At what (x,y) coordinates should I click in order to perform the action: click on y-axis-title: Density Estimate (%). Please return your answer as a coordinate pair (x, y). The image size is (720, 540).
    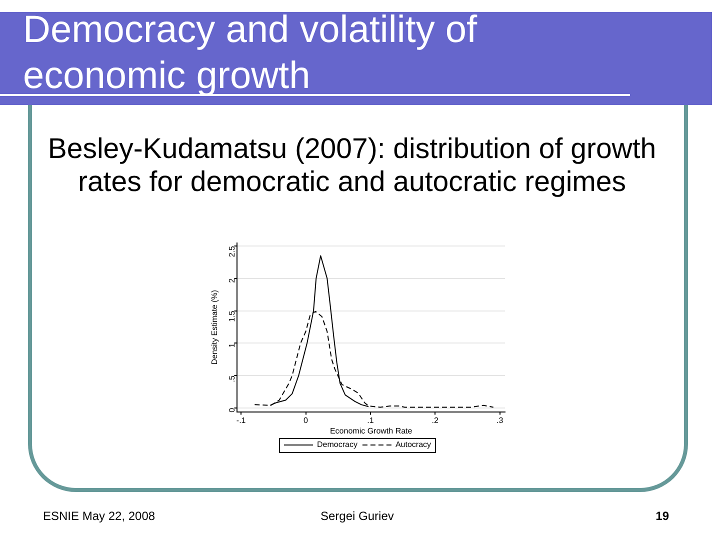
    Looking at the image, I should click on (215, 327).